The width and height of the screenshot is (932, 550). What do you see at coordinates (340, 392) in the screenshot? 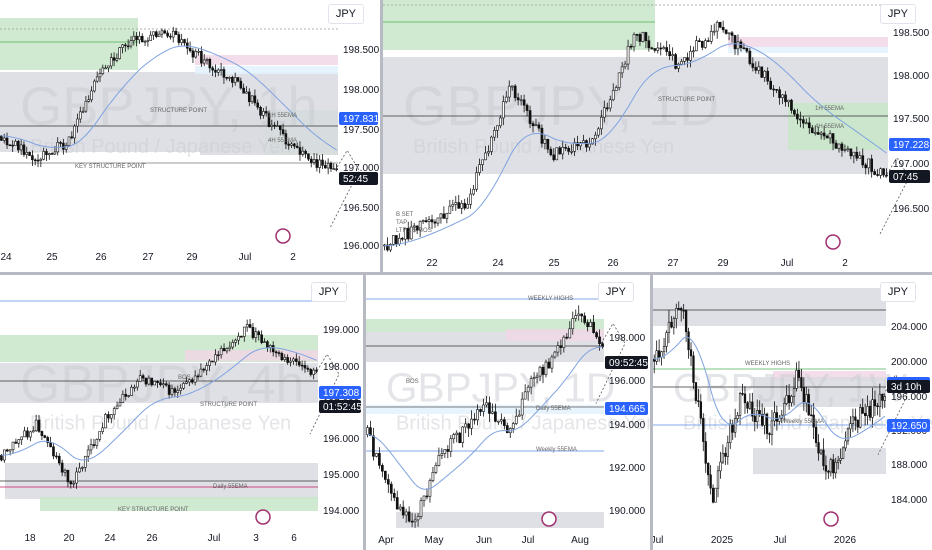
I see `price-badge-bg` at bounding box center [340, 392].